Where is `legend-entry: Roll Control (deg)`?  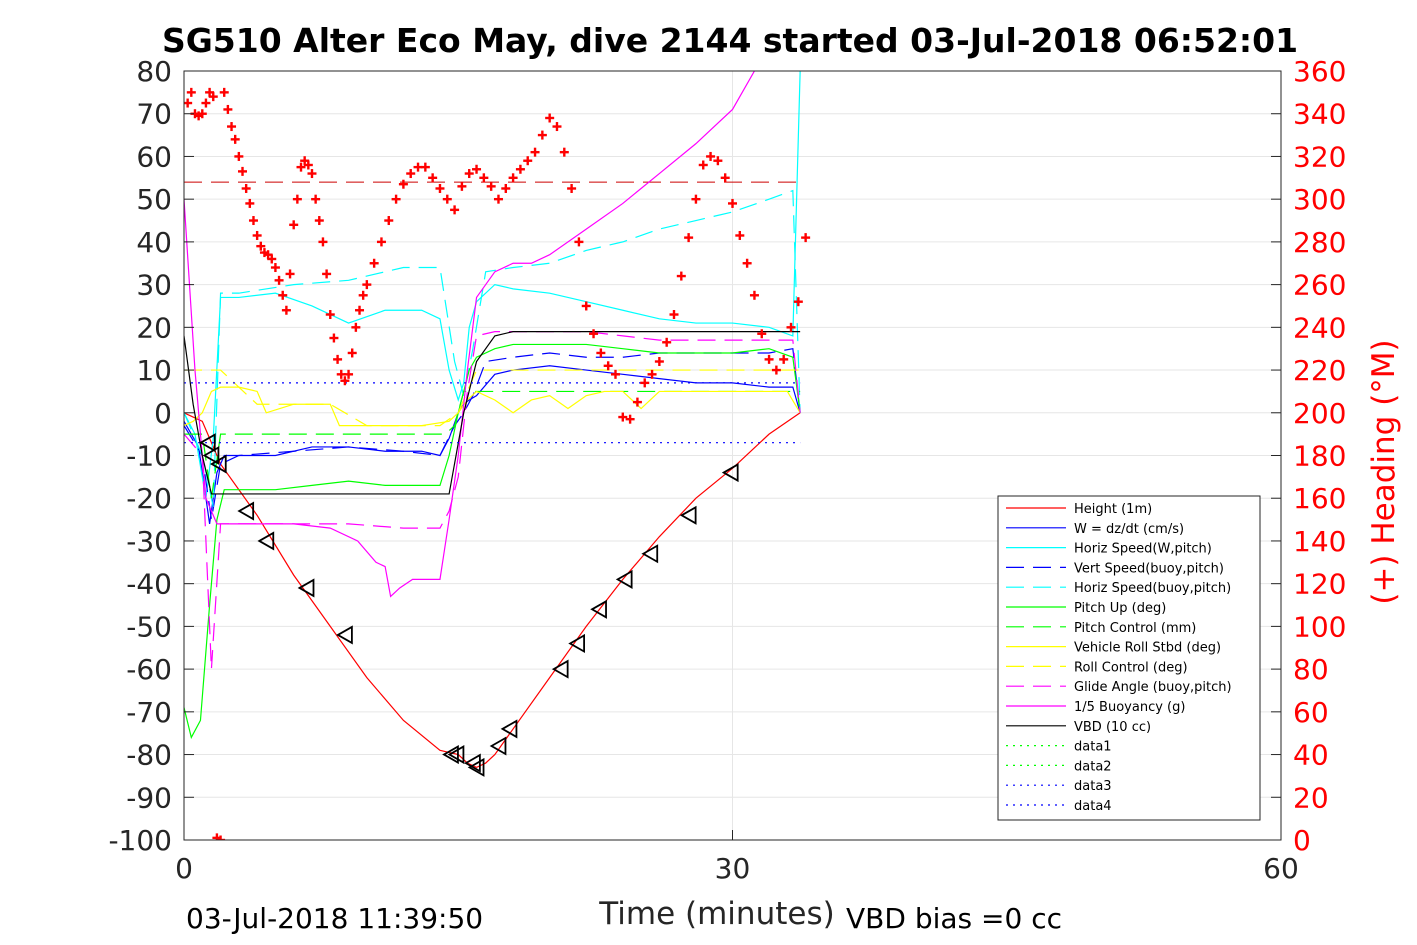
legend-entry: Roll Control (deg) is located at coordinates (1131, 667).